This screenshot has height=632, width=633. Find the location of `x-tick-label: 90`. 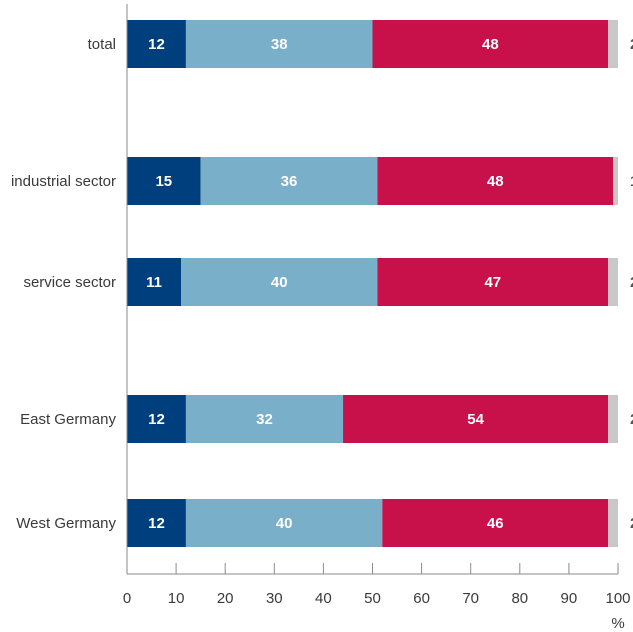

x-tick-label: 90 is located at coordinates (569, 598).